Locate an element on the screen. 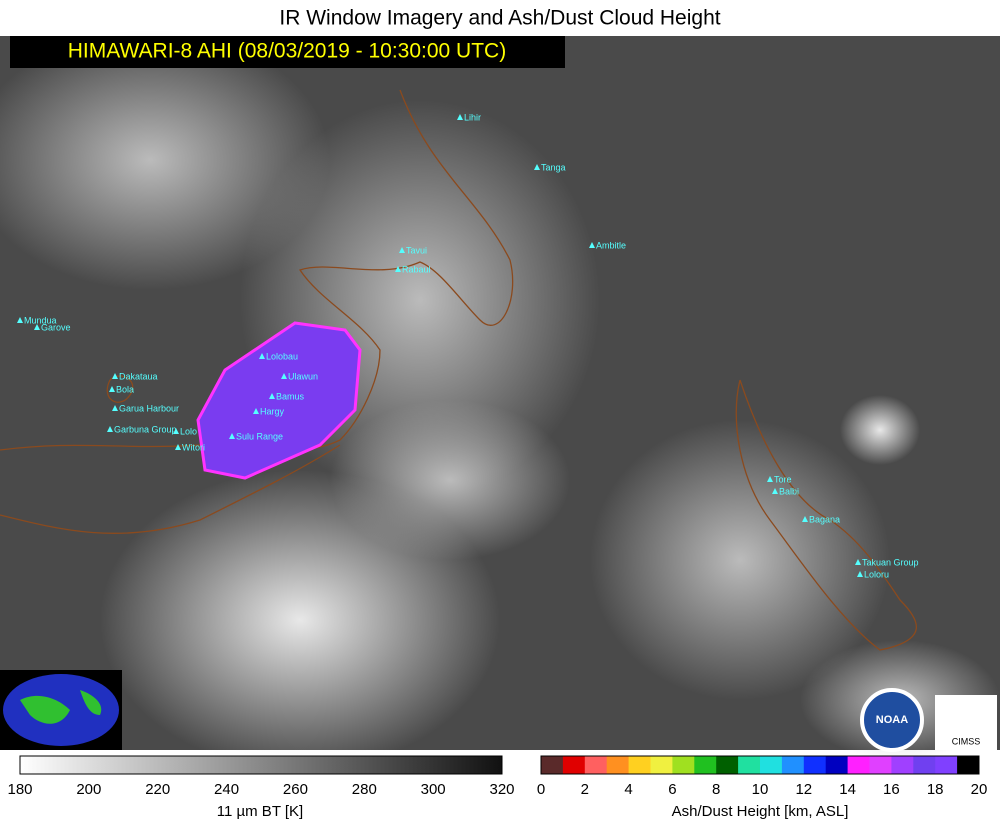 The image size is (1000, 826). volcano-label: Balbi is located at coordinates (789, 491).